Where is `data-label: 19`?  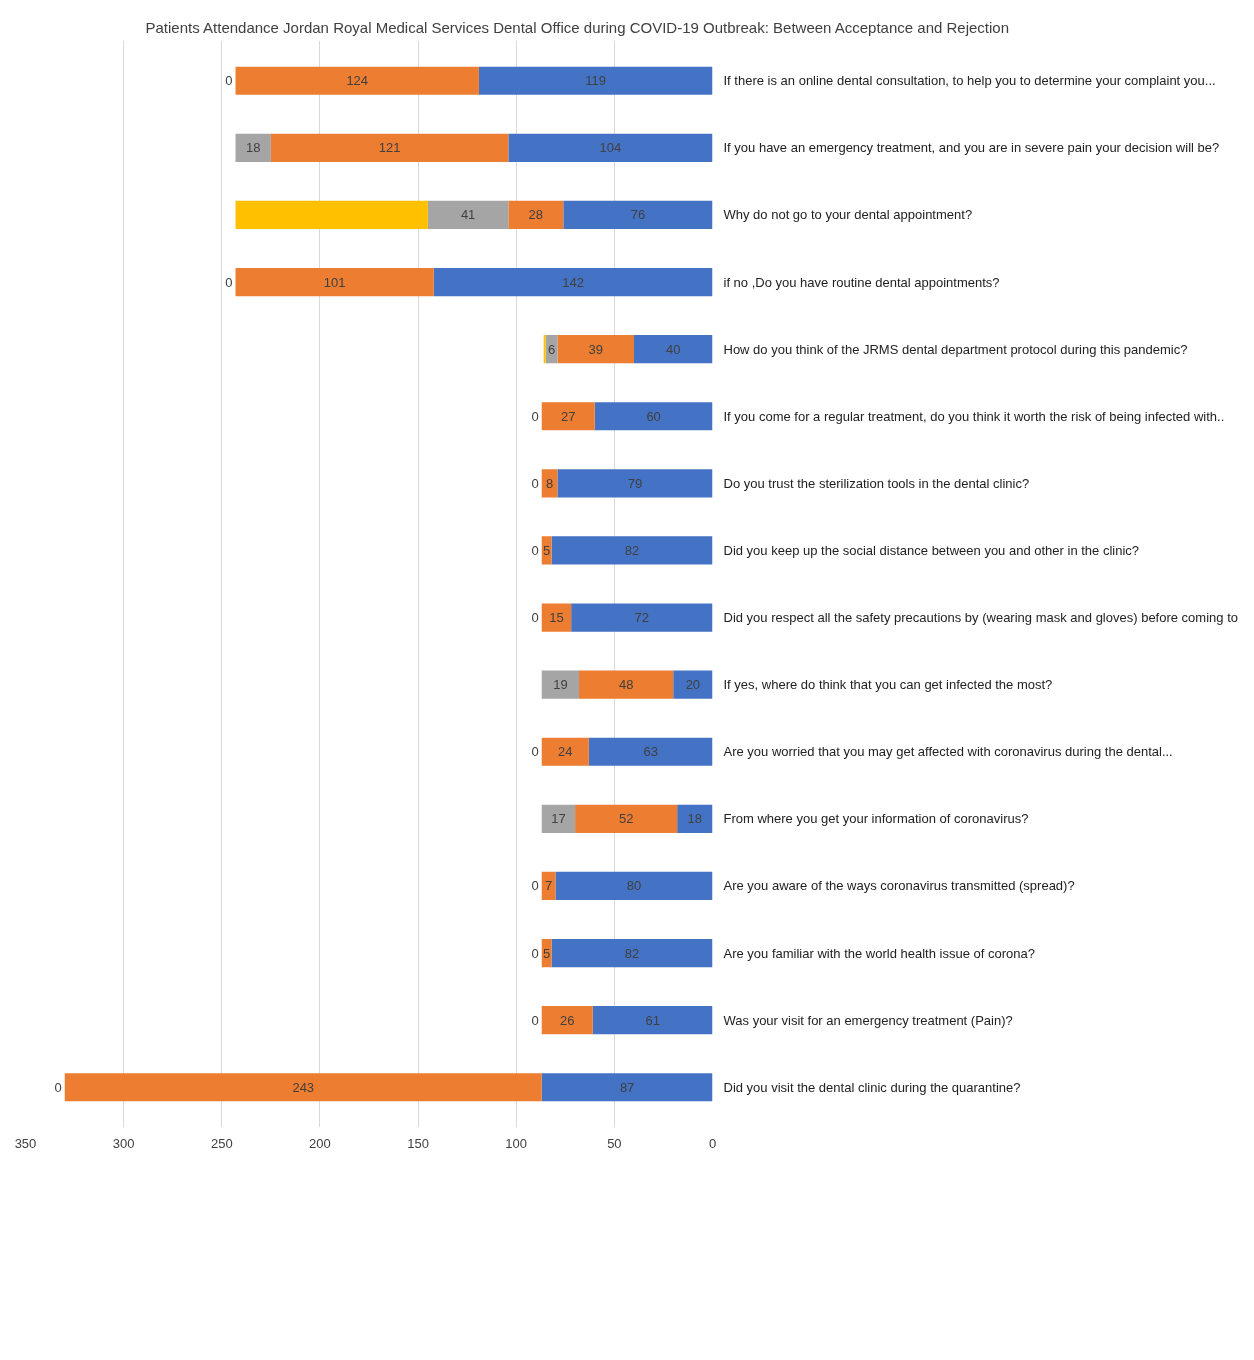 data-label: 19 is located at coordinates (560, 685).